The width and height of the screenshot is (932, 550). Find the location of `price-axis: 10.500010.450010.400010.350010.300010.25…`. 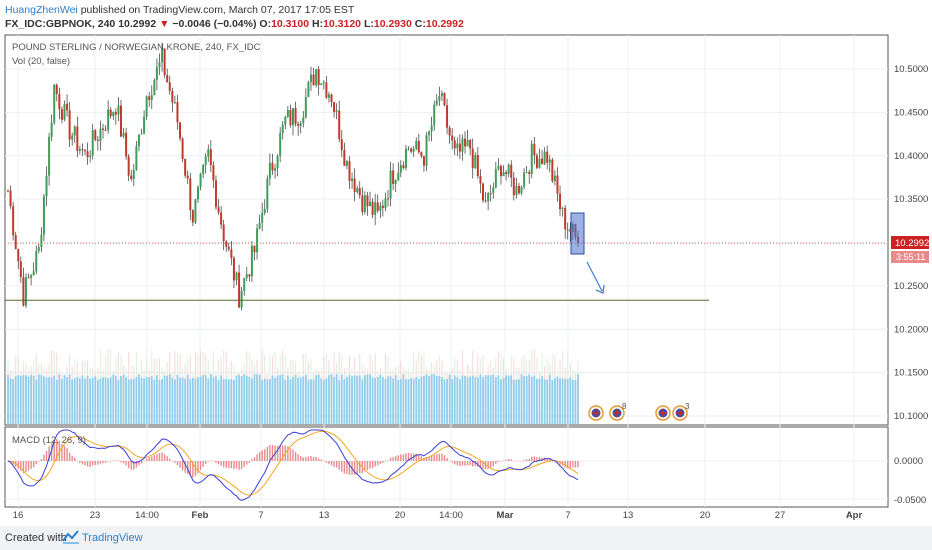

price-axis: 10.500010.450010.400010.350010.300010.25… is located at coordinates (911, 285).